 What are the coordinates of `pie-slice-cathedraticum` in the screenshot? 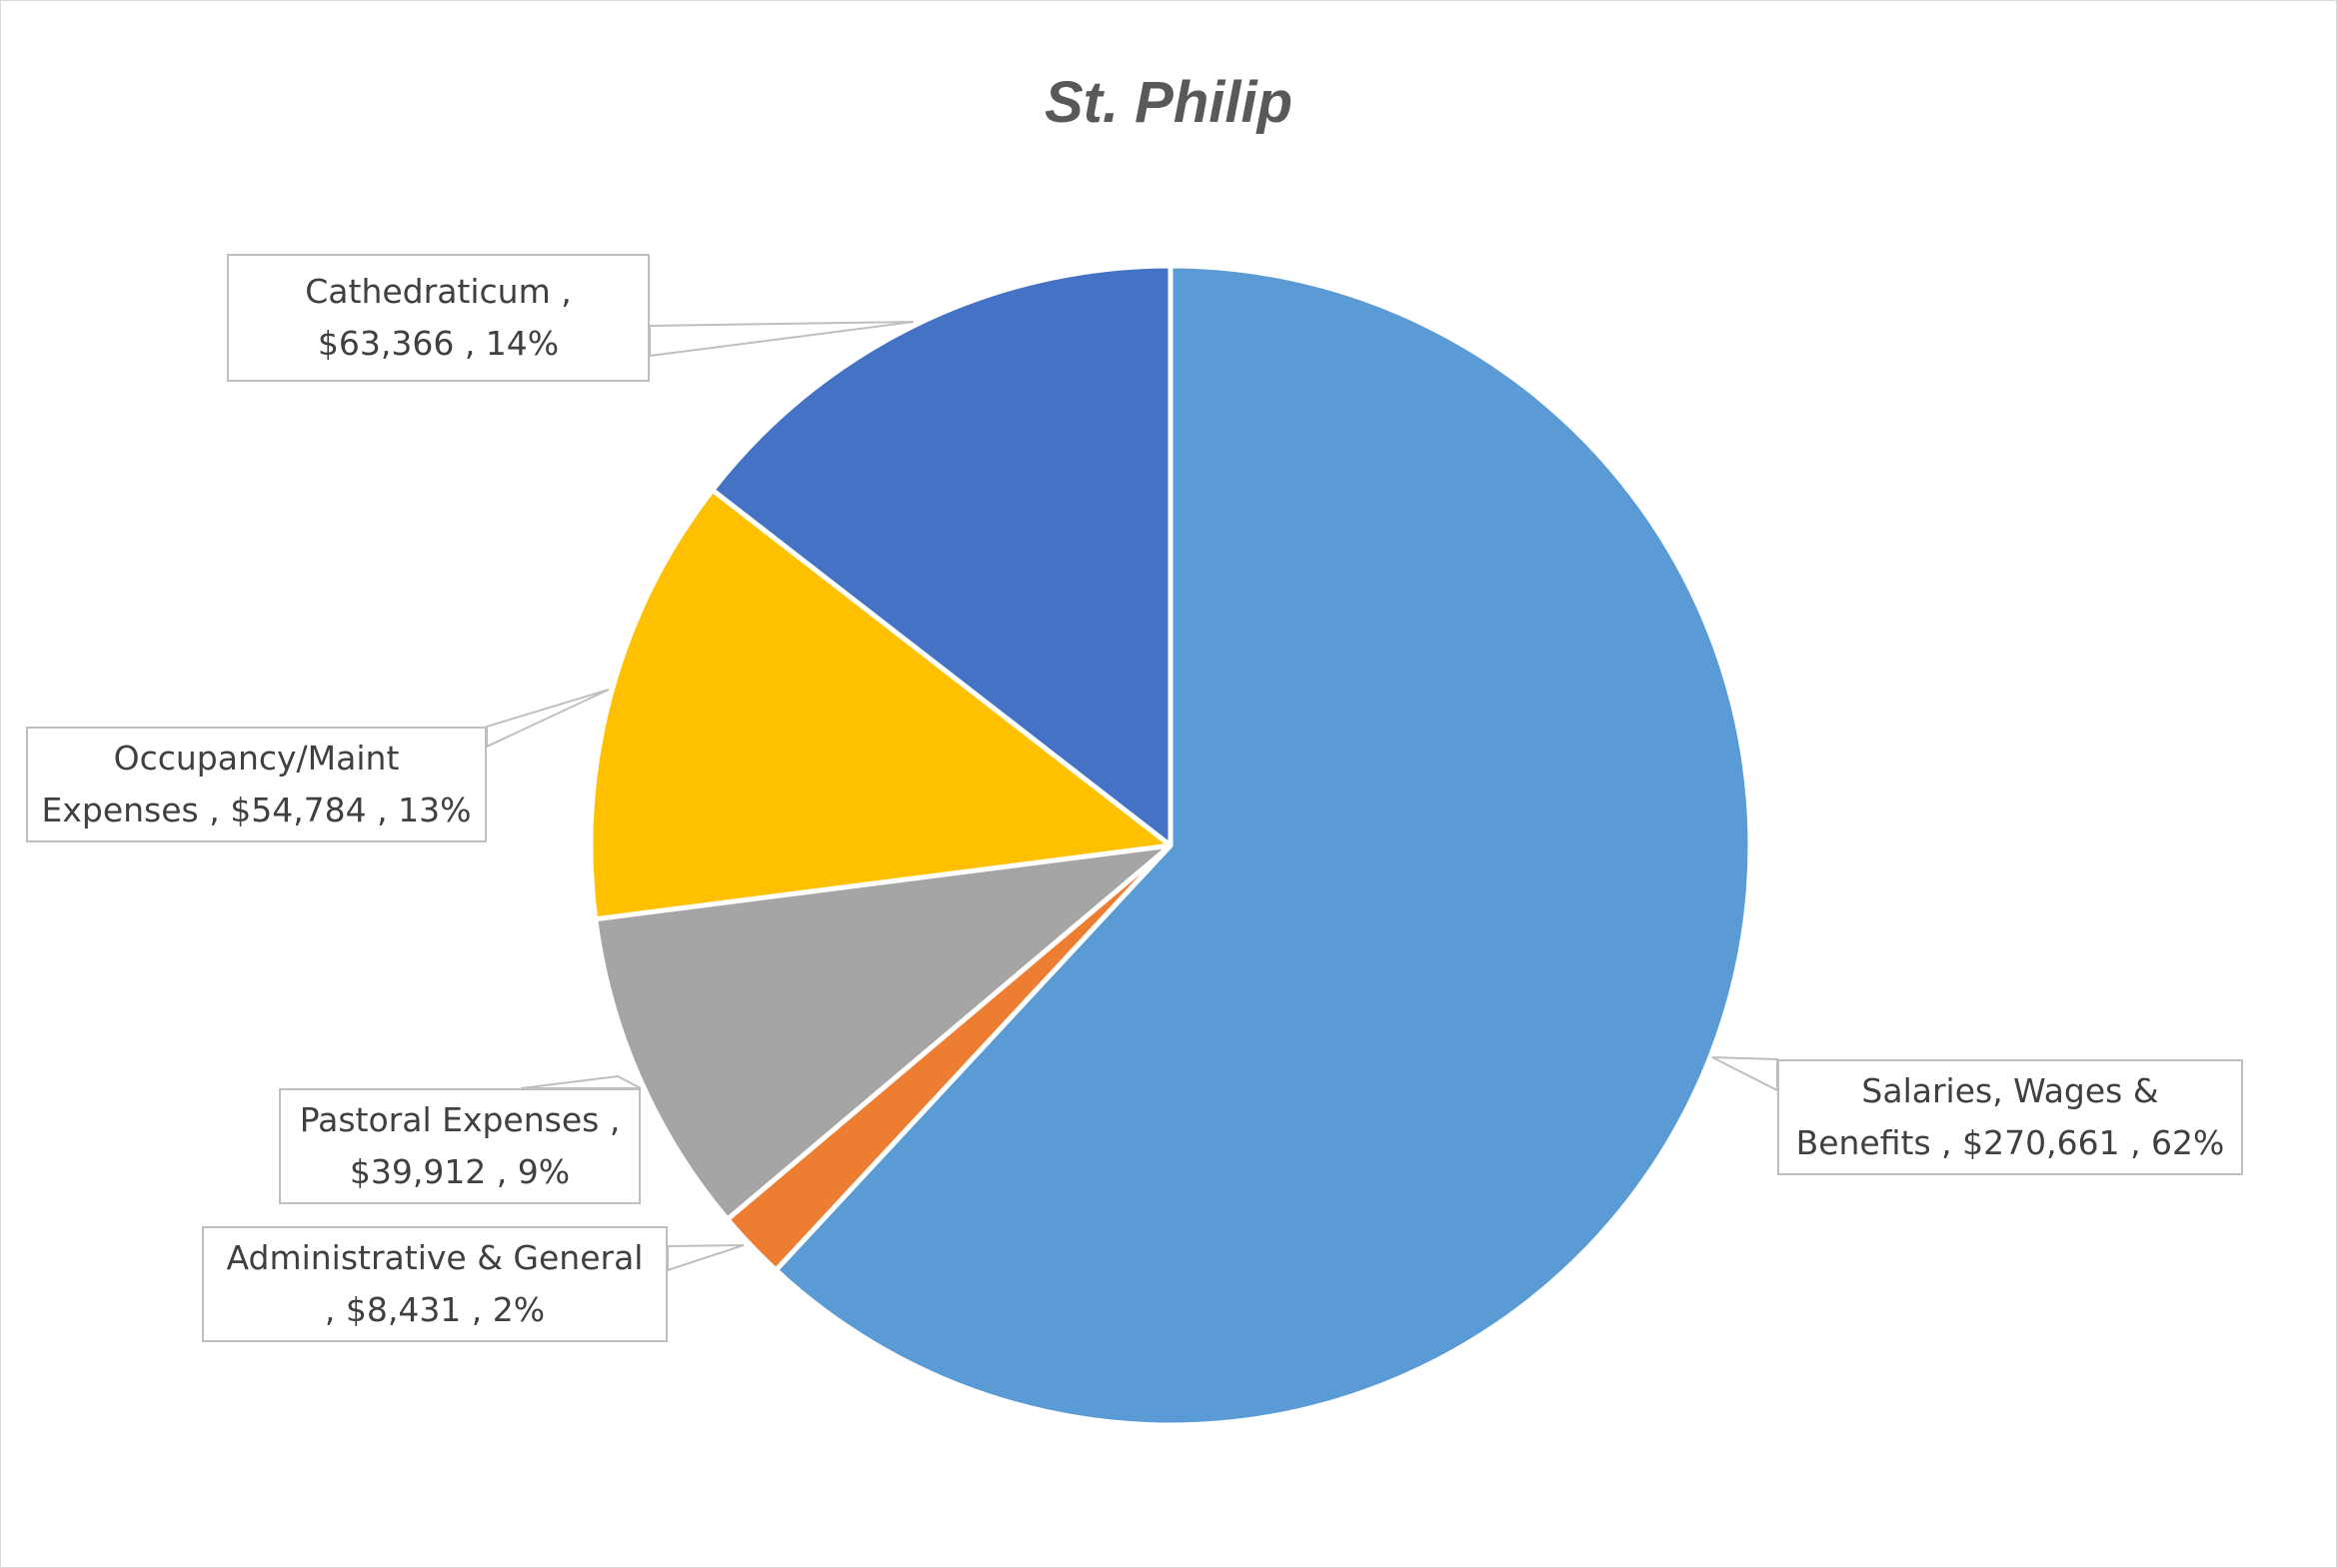 It's located at (941, 556).